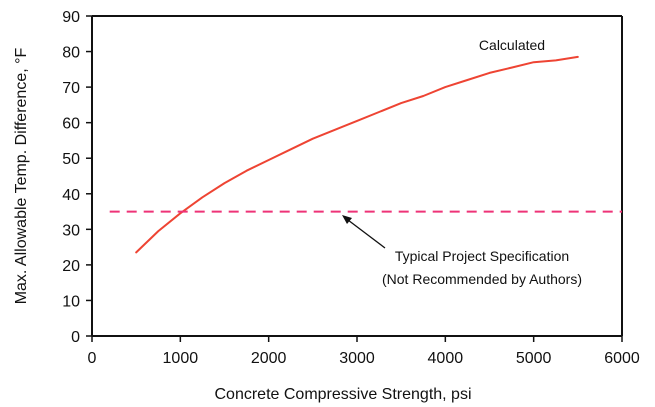  What do you see at coordinates (77, 177) in the screenshot?
I see `y-axis: 0 10 20 30 40 50 60 70 80 90` at bounding box center [77, 177].